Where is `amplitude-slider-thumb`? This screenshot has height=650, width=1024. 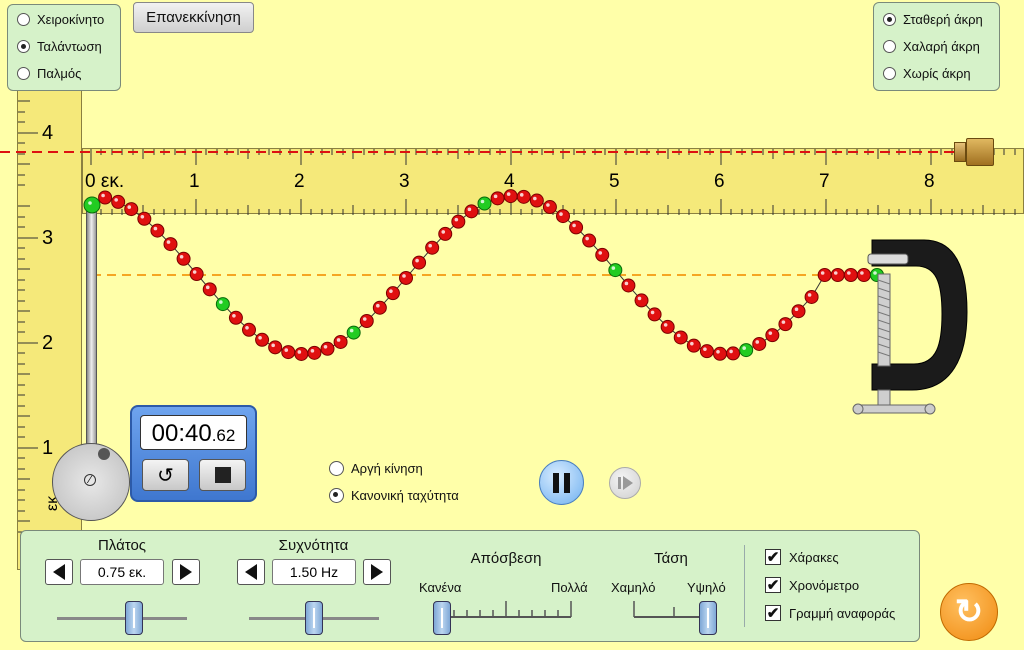
amplitude-slider-thumb is located at coordinates (134, 618).